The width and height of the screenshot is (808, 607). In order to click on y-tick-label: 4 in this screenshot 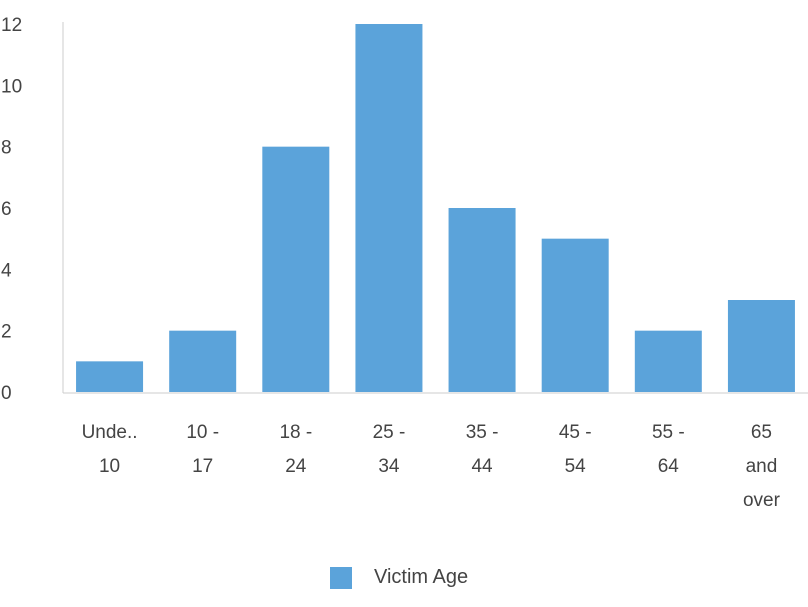, I will do `click(6, 270)`.